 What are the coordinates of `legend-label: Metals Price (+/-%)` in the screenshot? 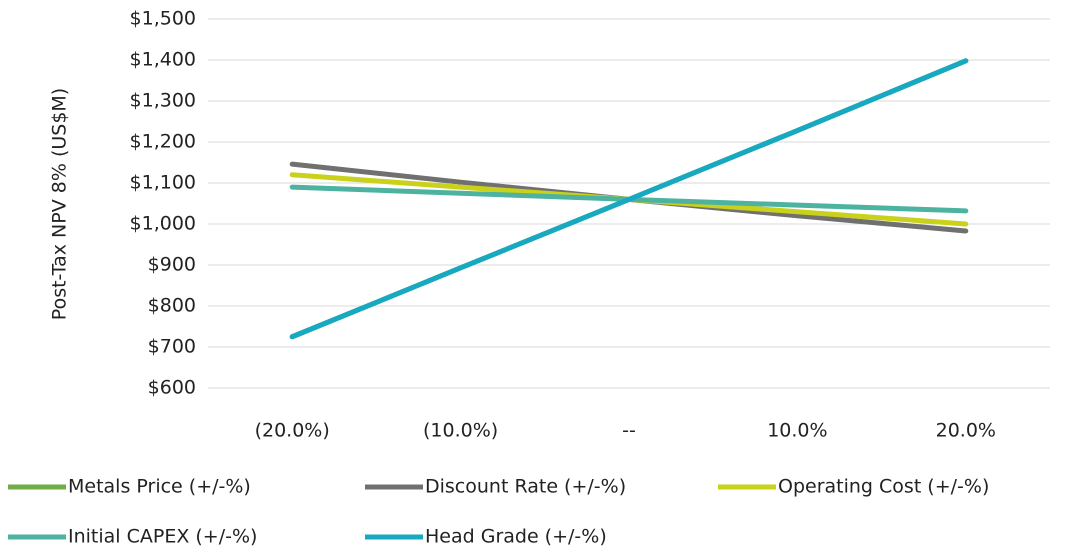 It's located at (159, 487).